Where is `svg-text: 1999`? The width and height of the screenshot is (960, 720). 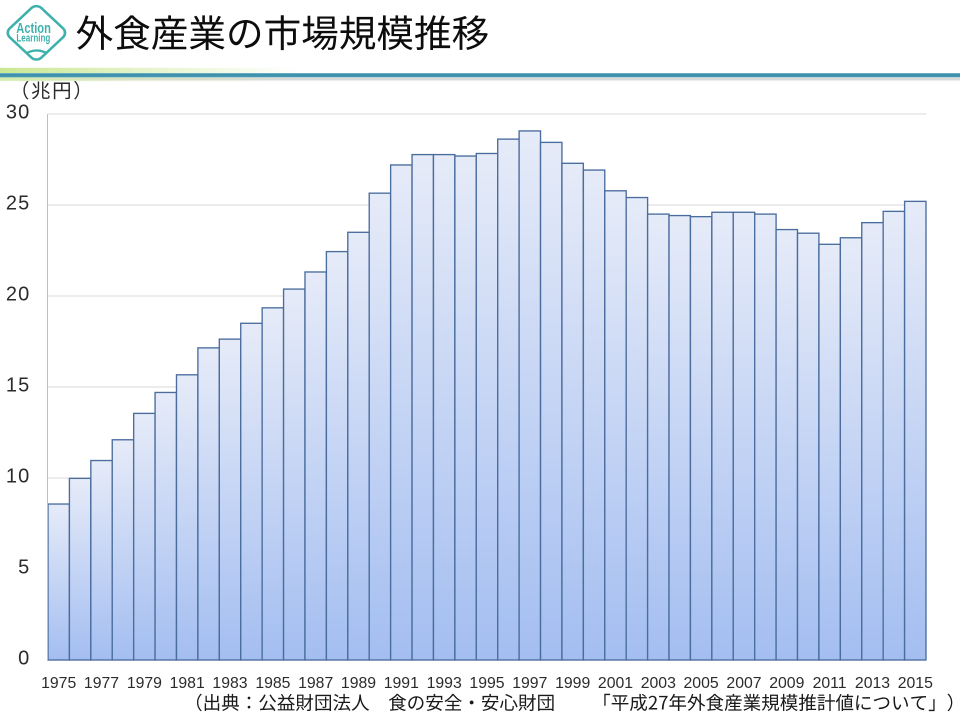 svg-text: 1999 is located at coordinates (572, 683).